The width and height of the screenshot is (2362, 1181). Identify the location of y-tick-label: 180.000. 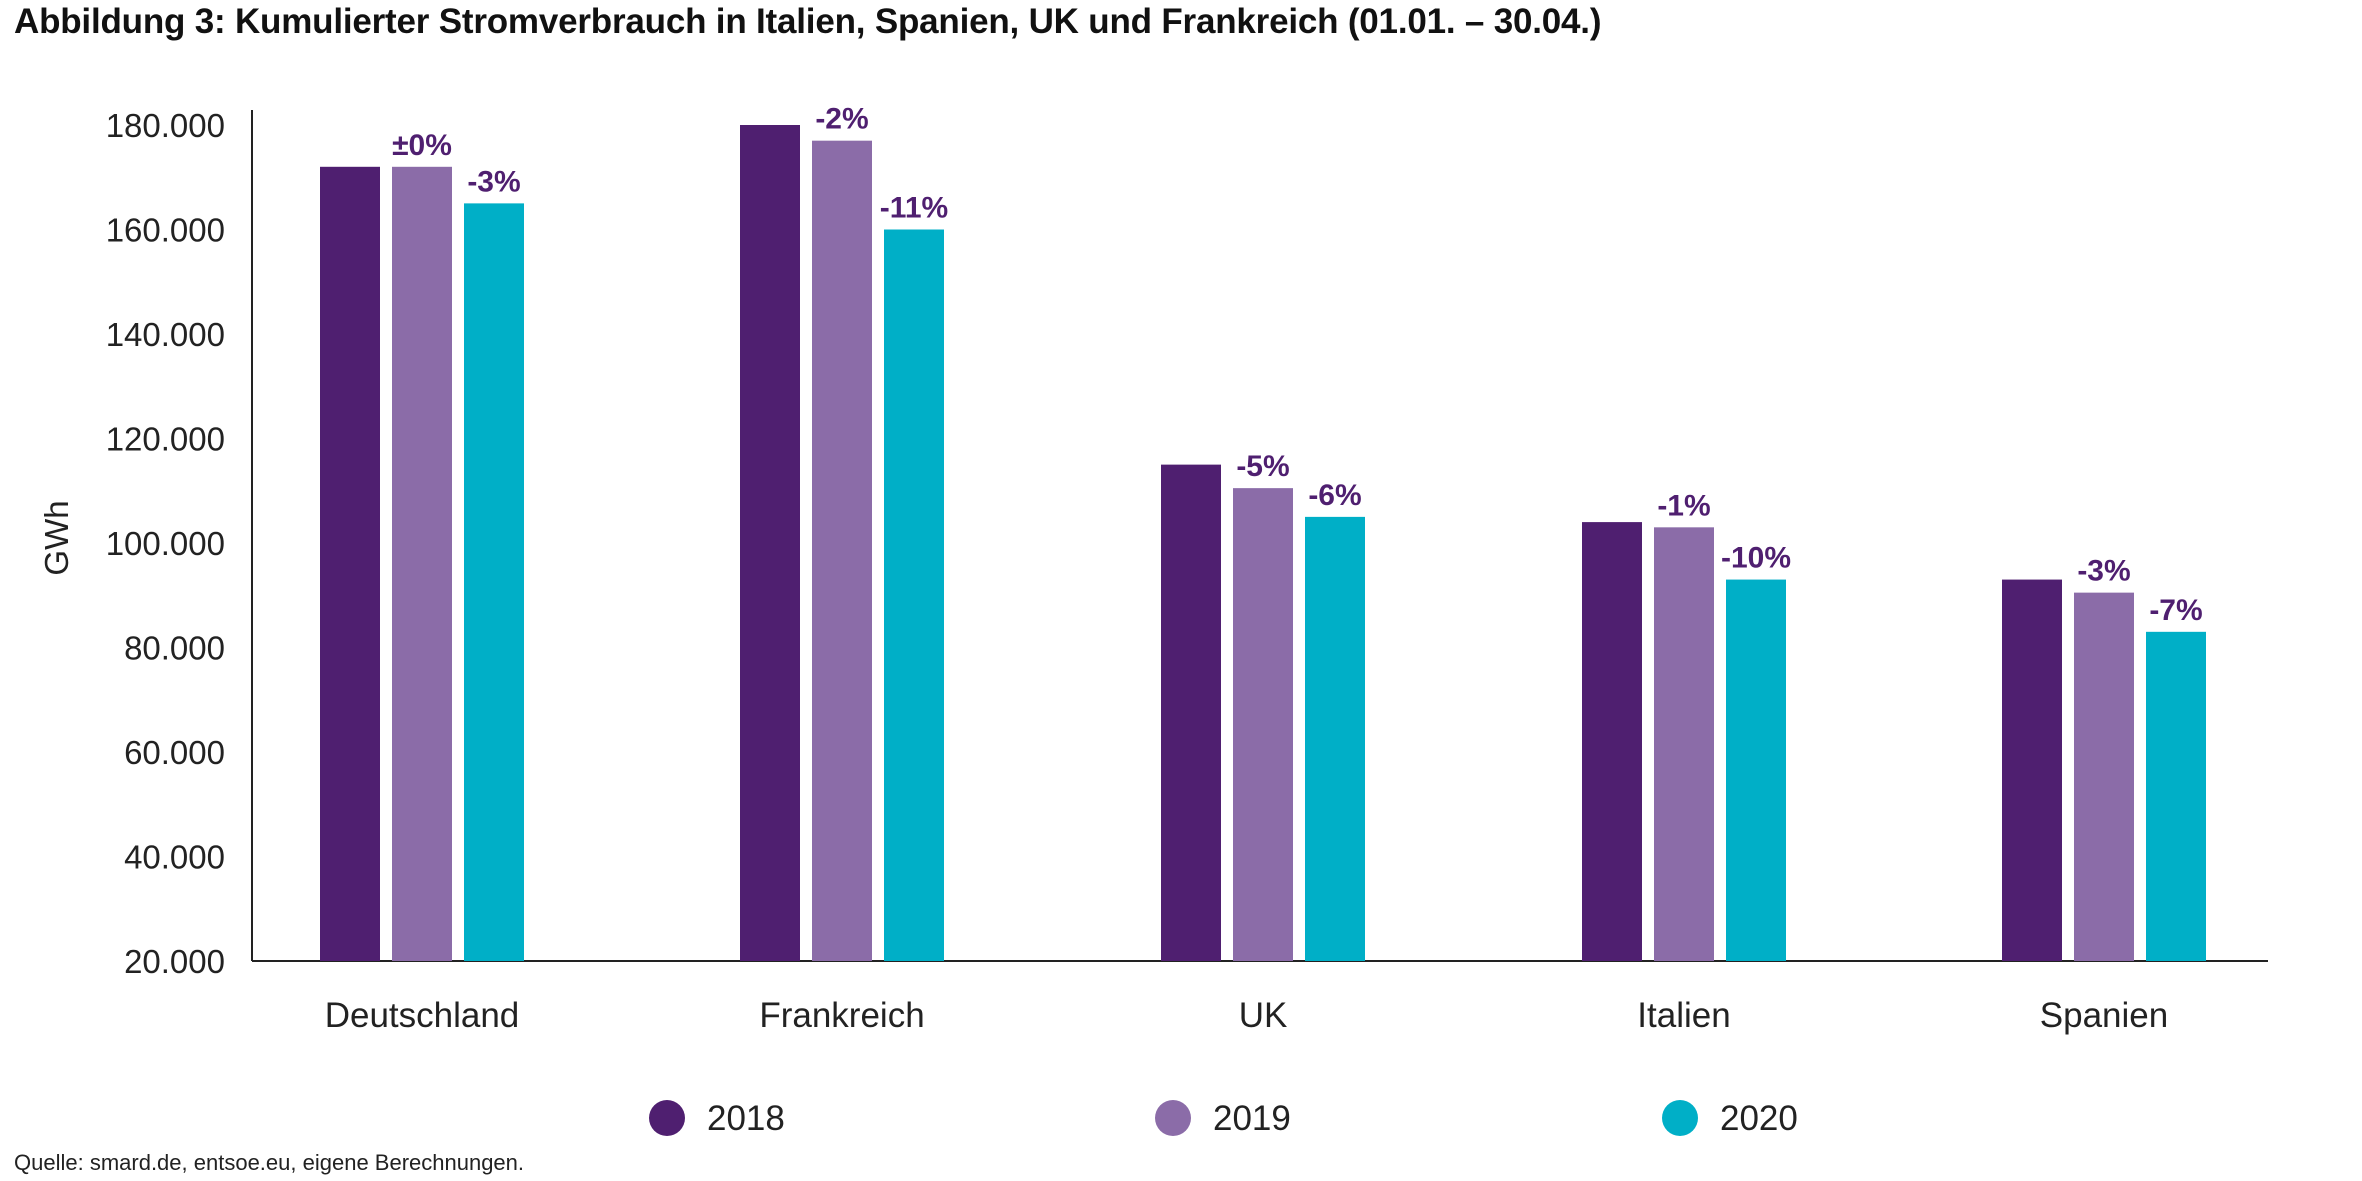
(165, 125).